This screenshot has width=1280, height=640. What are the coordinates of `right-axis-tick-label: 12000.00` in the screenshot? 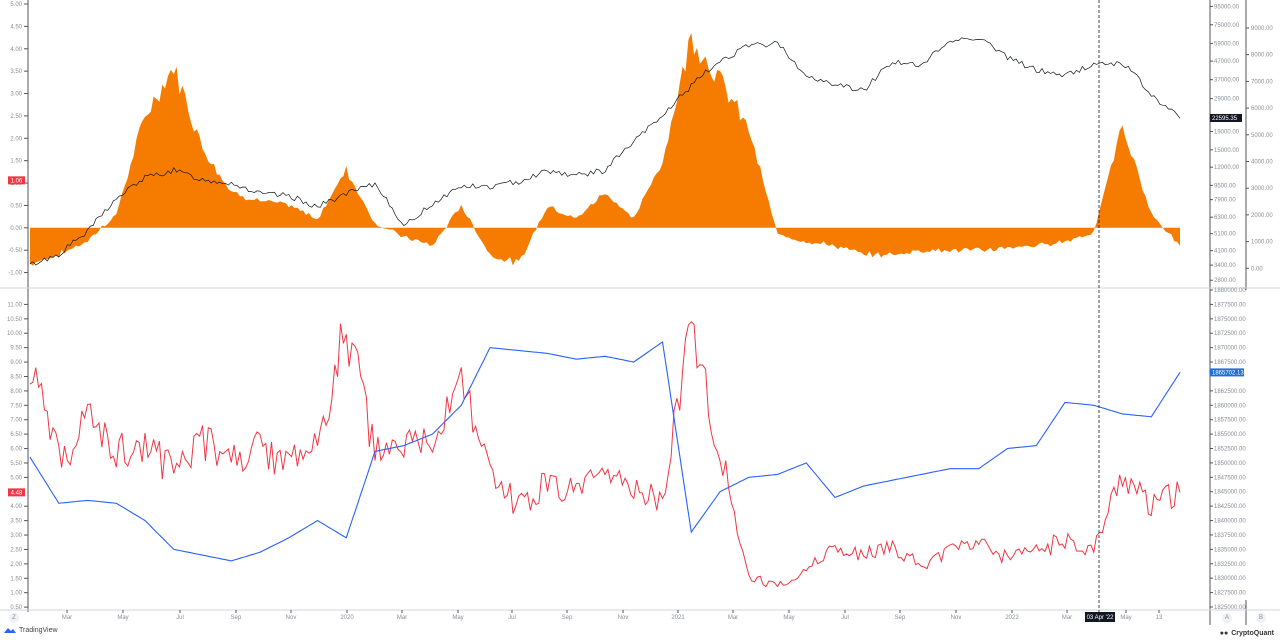 It's located at (1227, 168).